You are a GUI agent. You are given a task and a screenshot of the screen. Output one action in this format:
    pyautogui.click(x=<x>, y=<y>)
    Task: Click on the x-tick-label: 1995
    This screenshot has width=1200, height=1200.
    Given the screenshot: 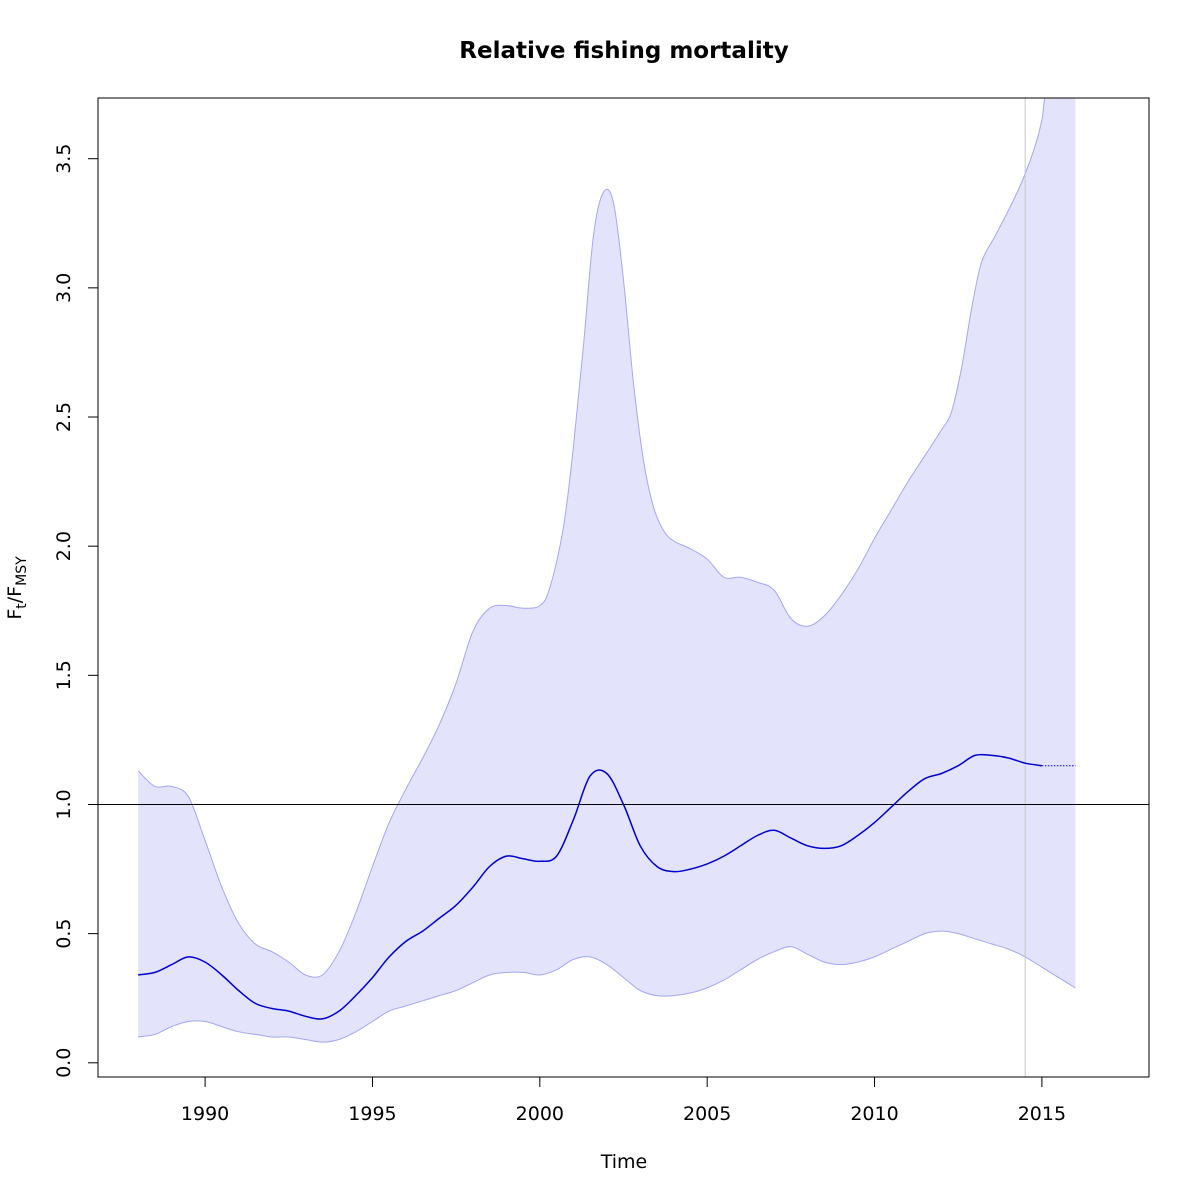 What is the action you would take?
    pyautogui.click(x=372, y=1114)
    